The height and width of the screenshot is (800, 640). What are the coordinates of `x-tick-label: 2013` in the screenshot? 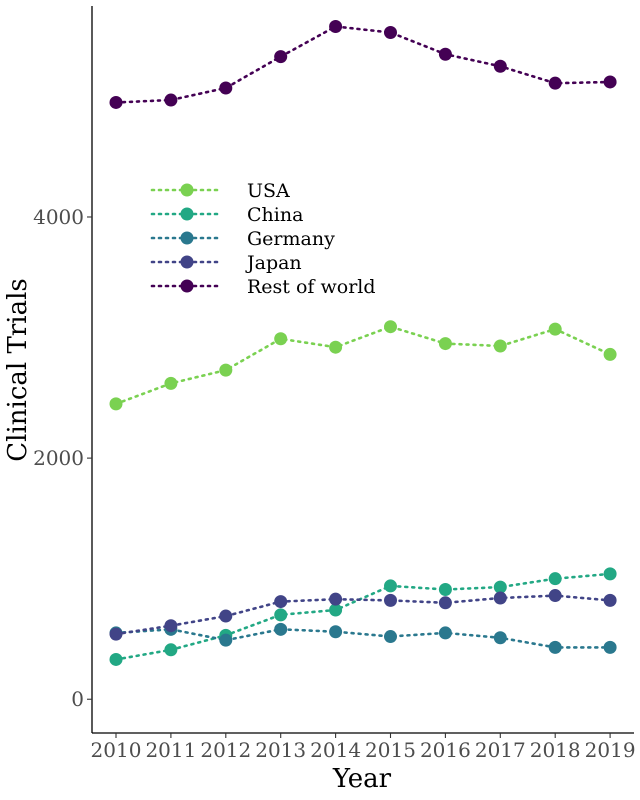 It's located at (280, 750).